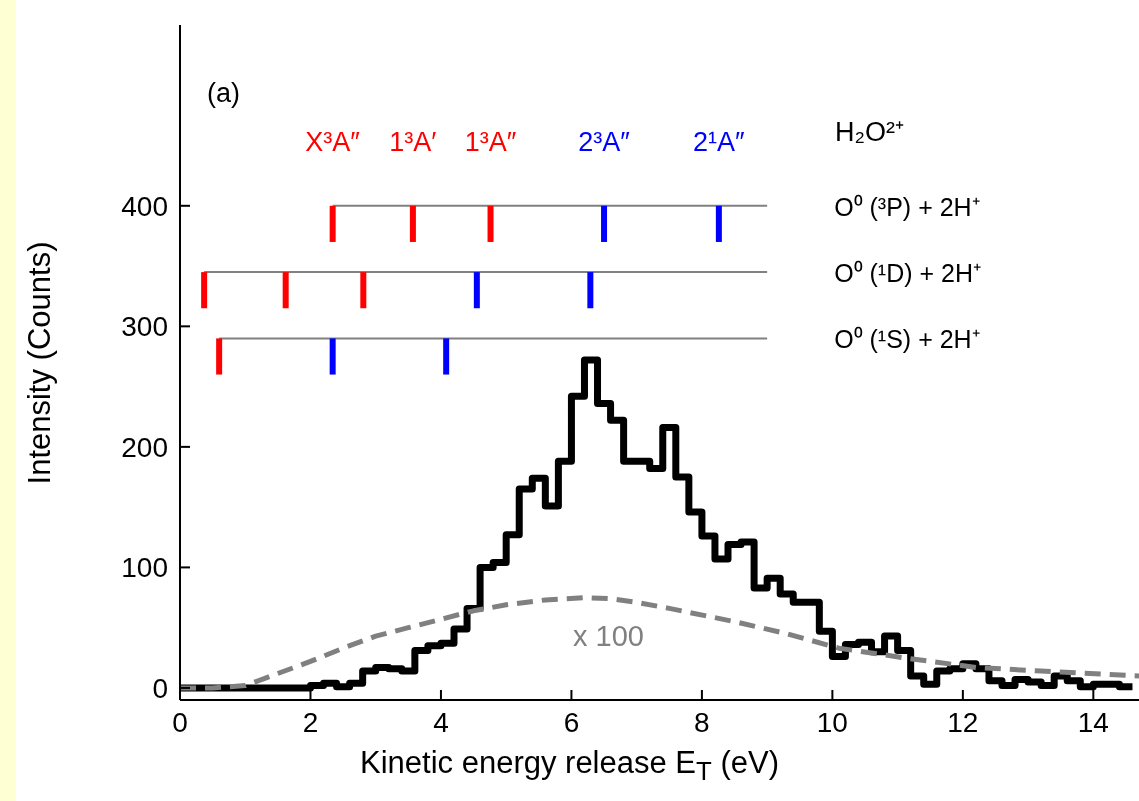 The width and height of the screenshot is (1139, 801). I want to click on text: 1³A′, so click(413, 141).